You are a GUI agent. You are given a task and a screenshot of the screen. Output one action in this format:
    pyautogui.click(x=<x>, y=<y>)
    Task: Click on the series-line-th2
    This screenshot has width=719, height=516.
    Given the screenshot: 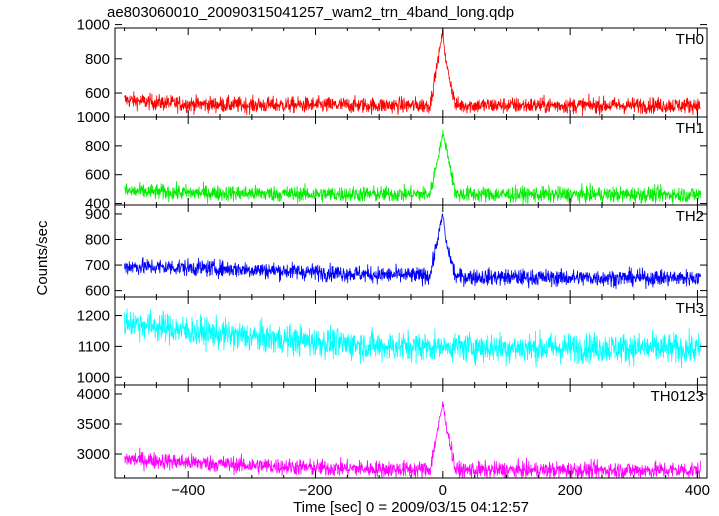 What is the action you would take?
    pyautogui.click(x=412, y=251)
    